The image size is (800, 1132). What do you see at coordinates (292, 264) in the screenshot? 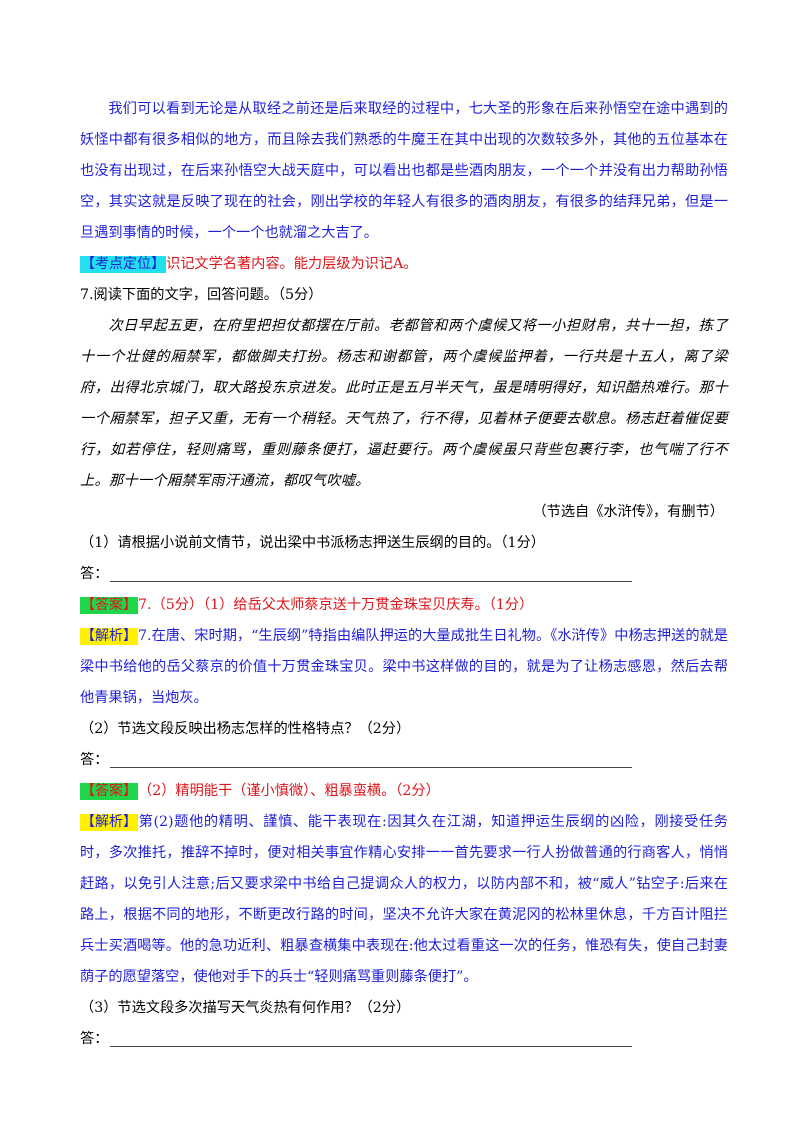
I see `kaodian-text: 识记文学名著内容。能力层级为识记A。` at bounding box center [292, 264].